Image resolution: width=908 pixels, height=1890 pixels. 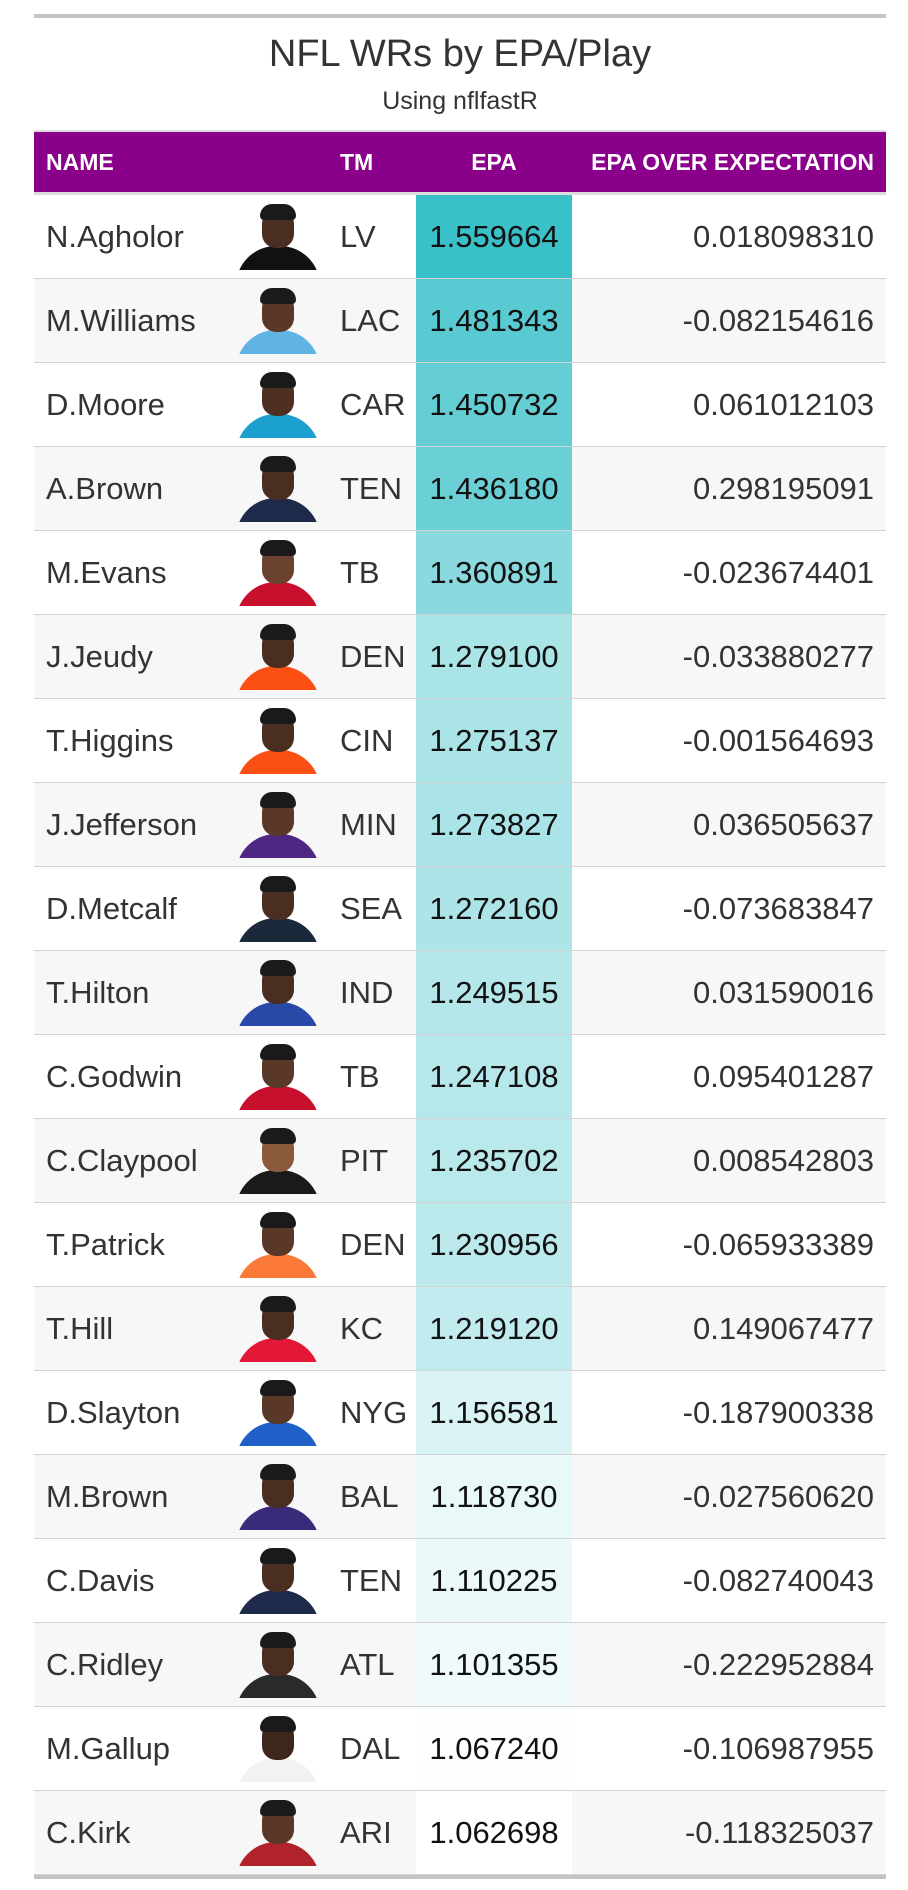 I want to click on player-epa-over-expectation: 0.018098310, so click(x=783, y=236).